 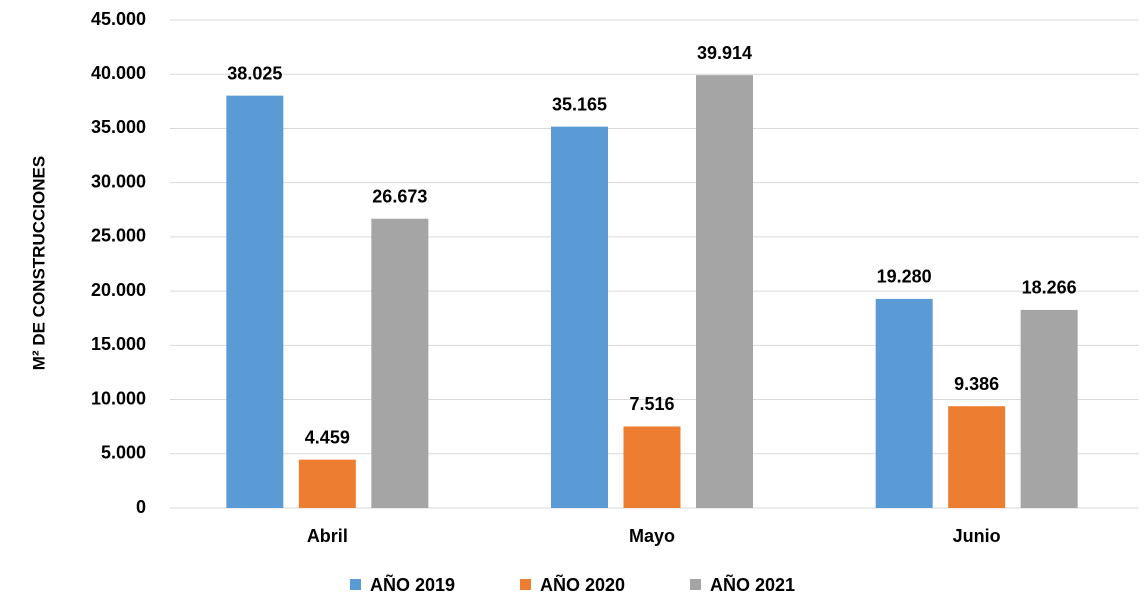 What do you see at coordinates (118, 181) in the screenshot?
I see `y-tick-label: 30.000` at bounding box center [118, 181].